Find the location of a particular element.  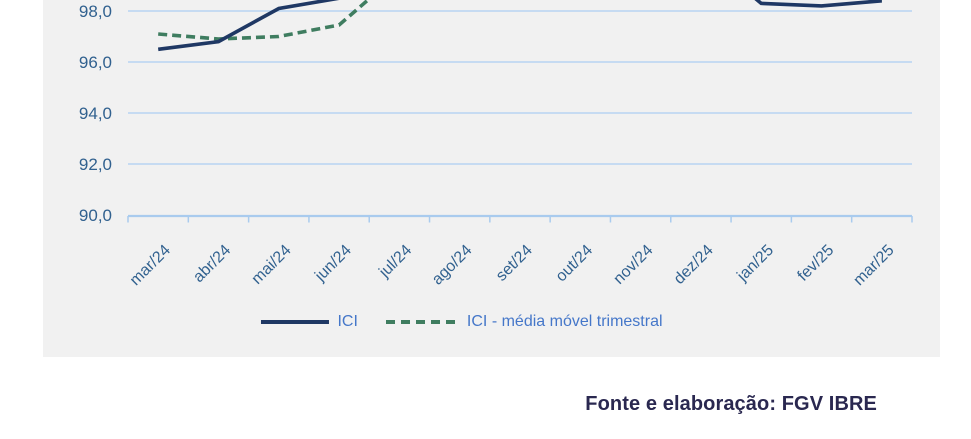

ici-line-series is located at coordinates (519, 26).